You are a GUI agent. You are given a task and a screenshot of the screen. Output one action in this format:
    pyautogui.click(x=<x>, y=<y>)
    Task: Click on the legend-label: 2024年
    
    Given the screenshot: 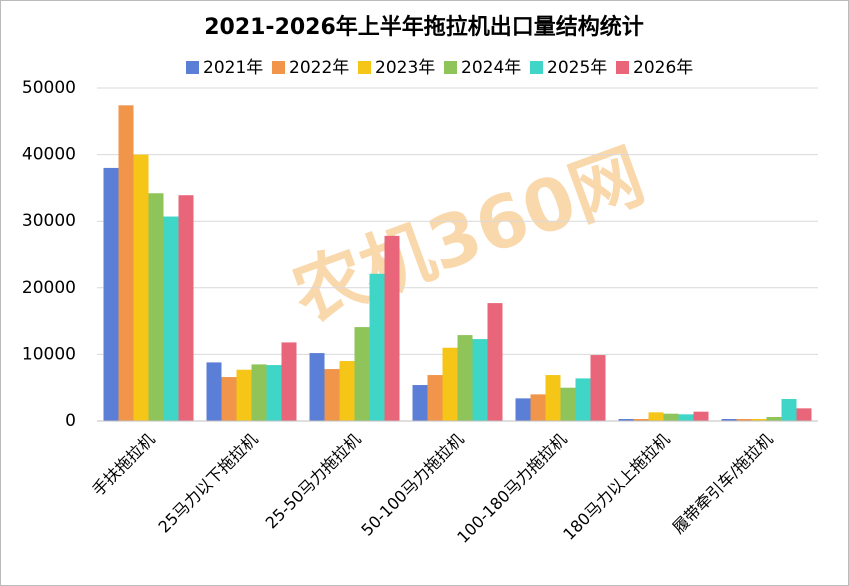 What is the action you would take?
    pyautogui.click(x=491, y=68)
    